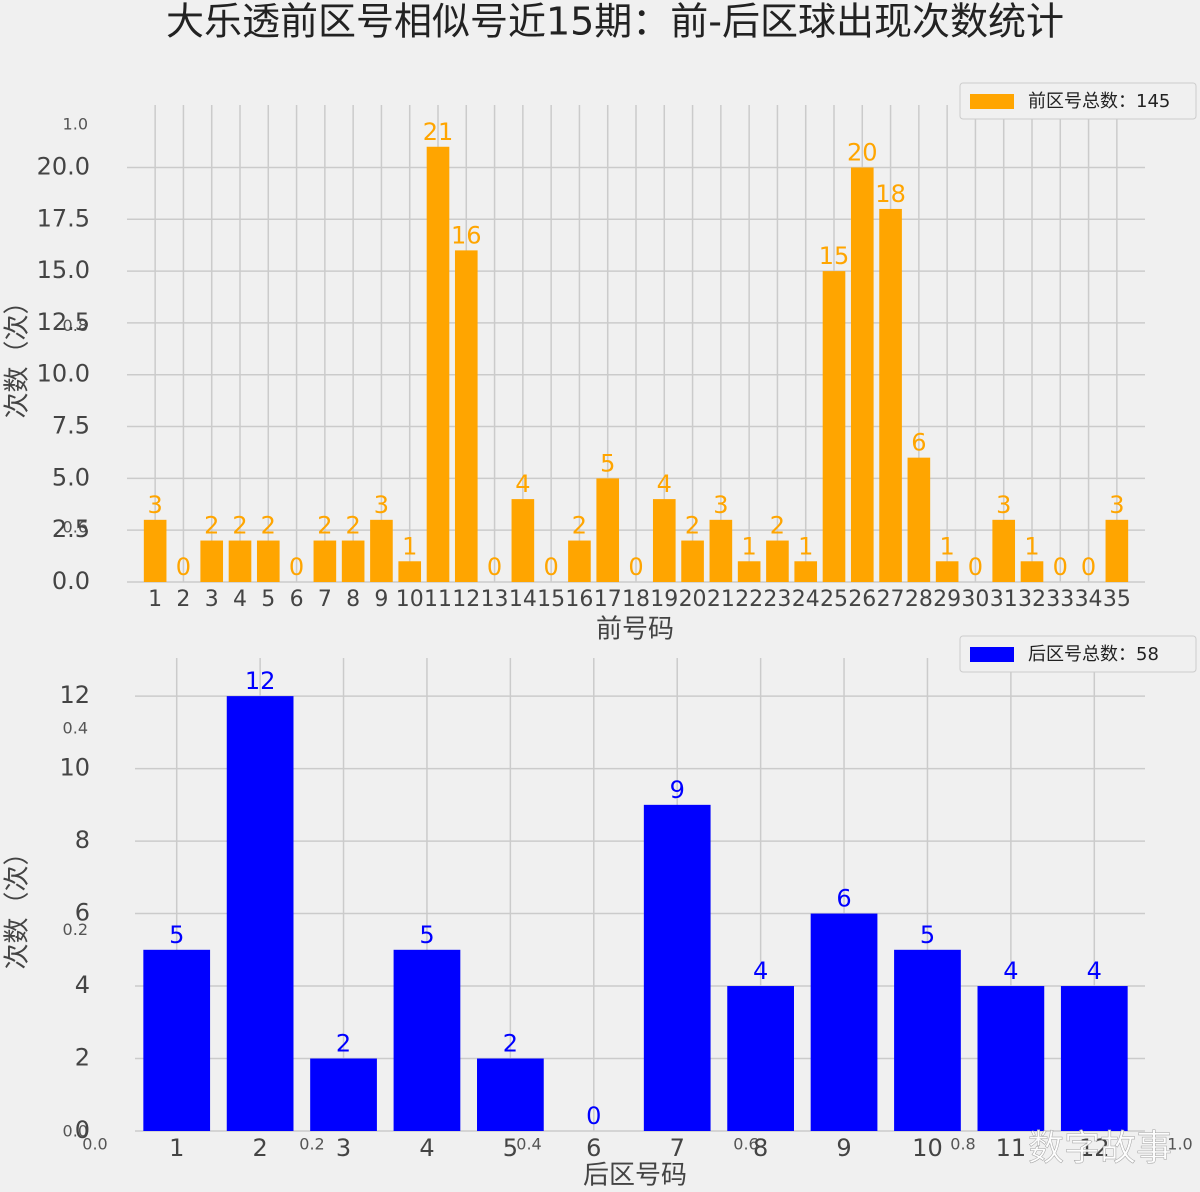 This screenshot has width=1200, height=1192. What do you see at coordinates (466, 235) in the screenshot?
I see `value-label: 16` at bounding box center [466, 235].